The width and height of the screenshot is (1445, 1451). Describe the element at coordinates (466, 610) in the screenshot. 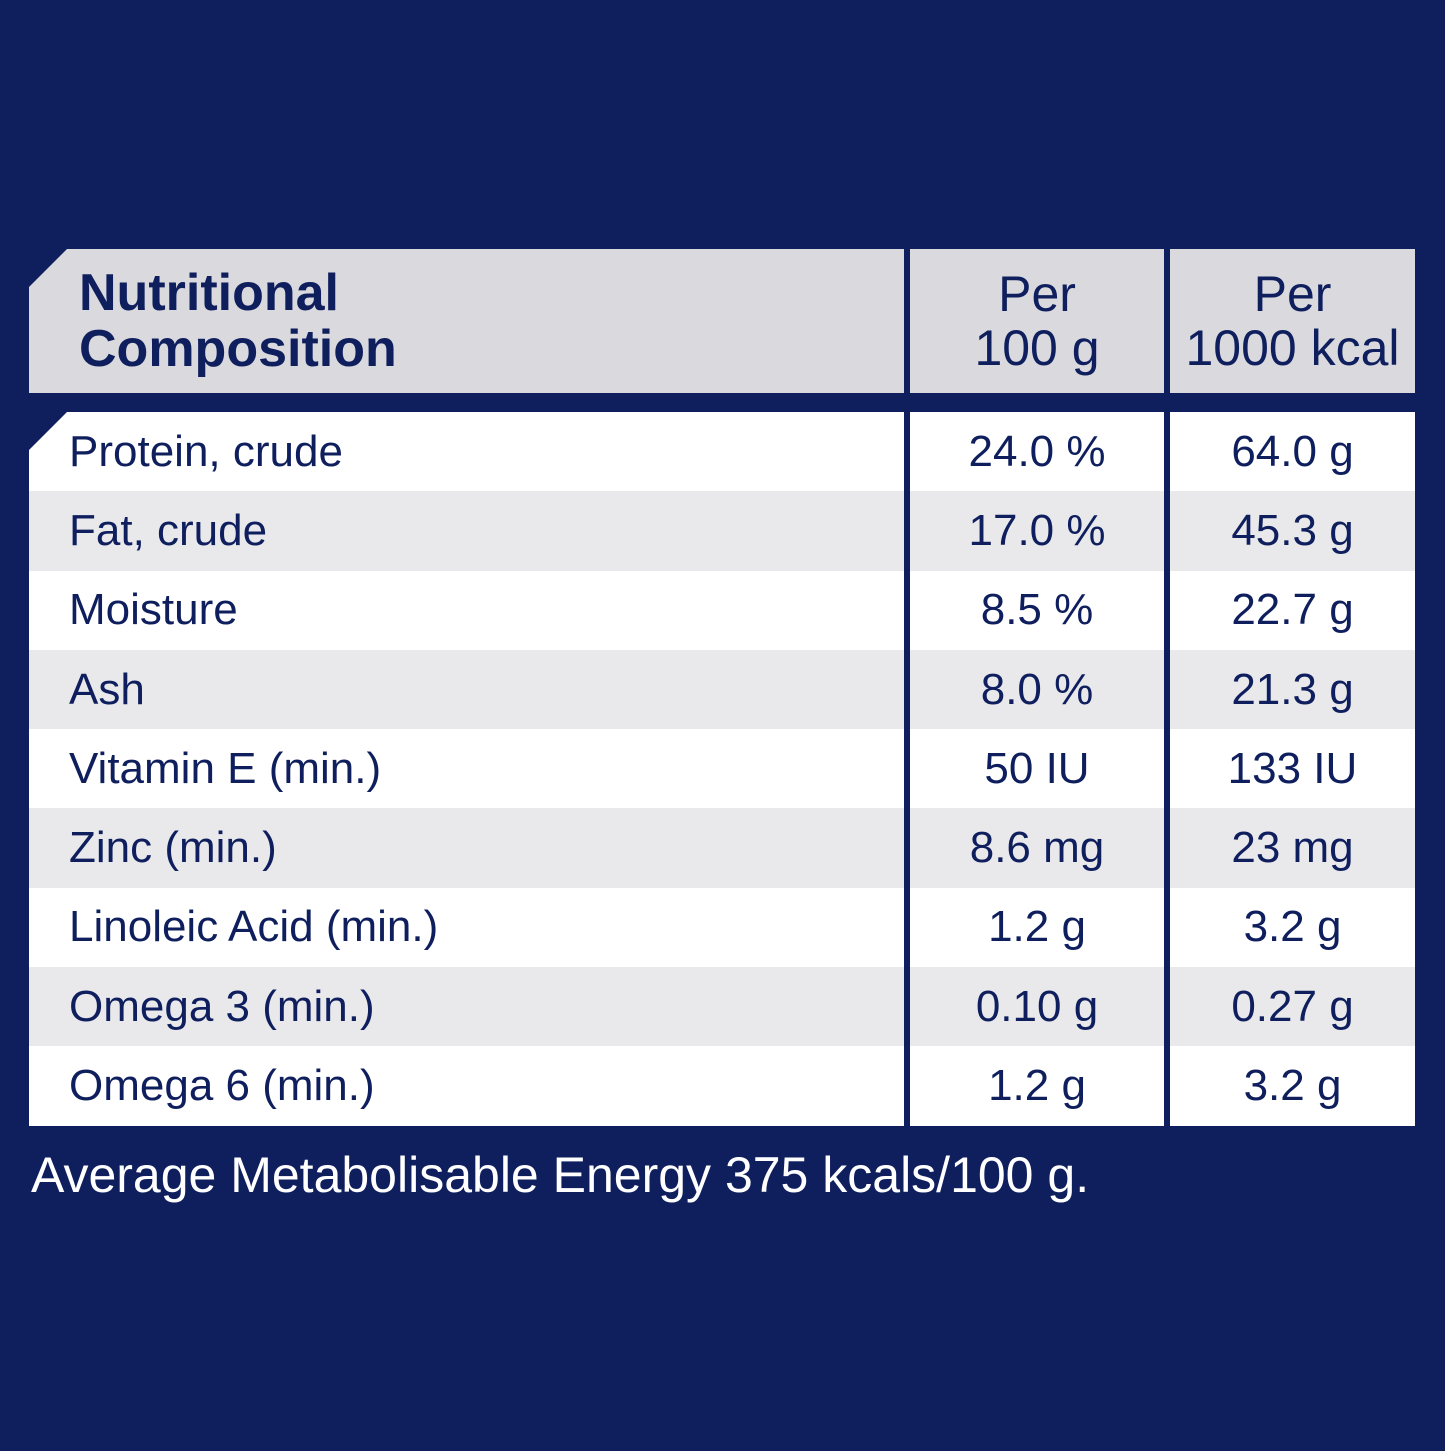

I see `nutrient-label: Moisture` at that location.